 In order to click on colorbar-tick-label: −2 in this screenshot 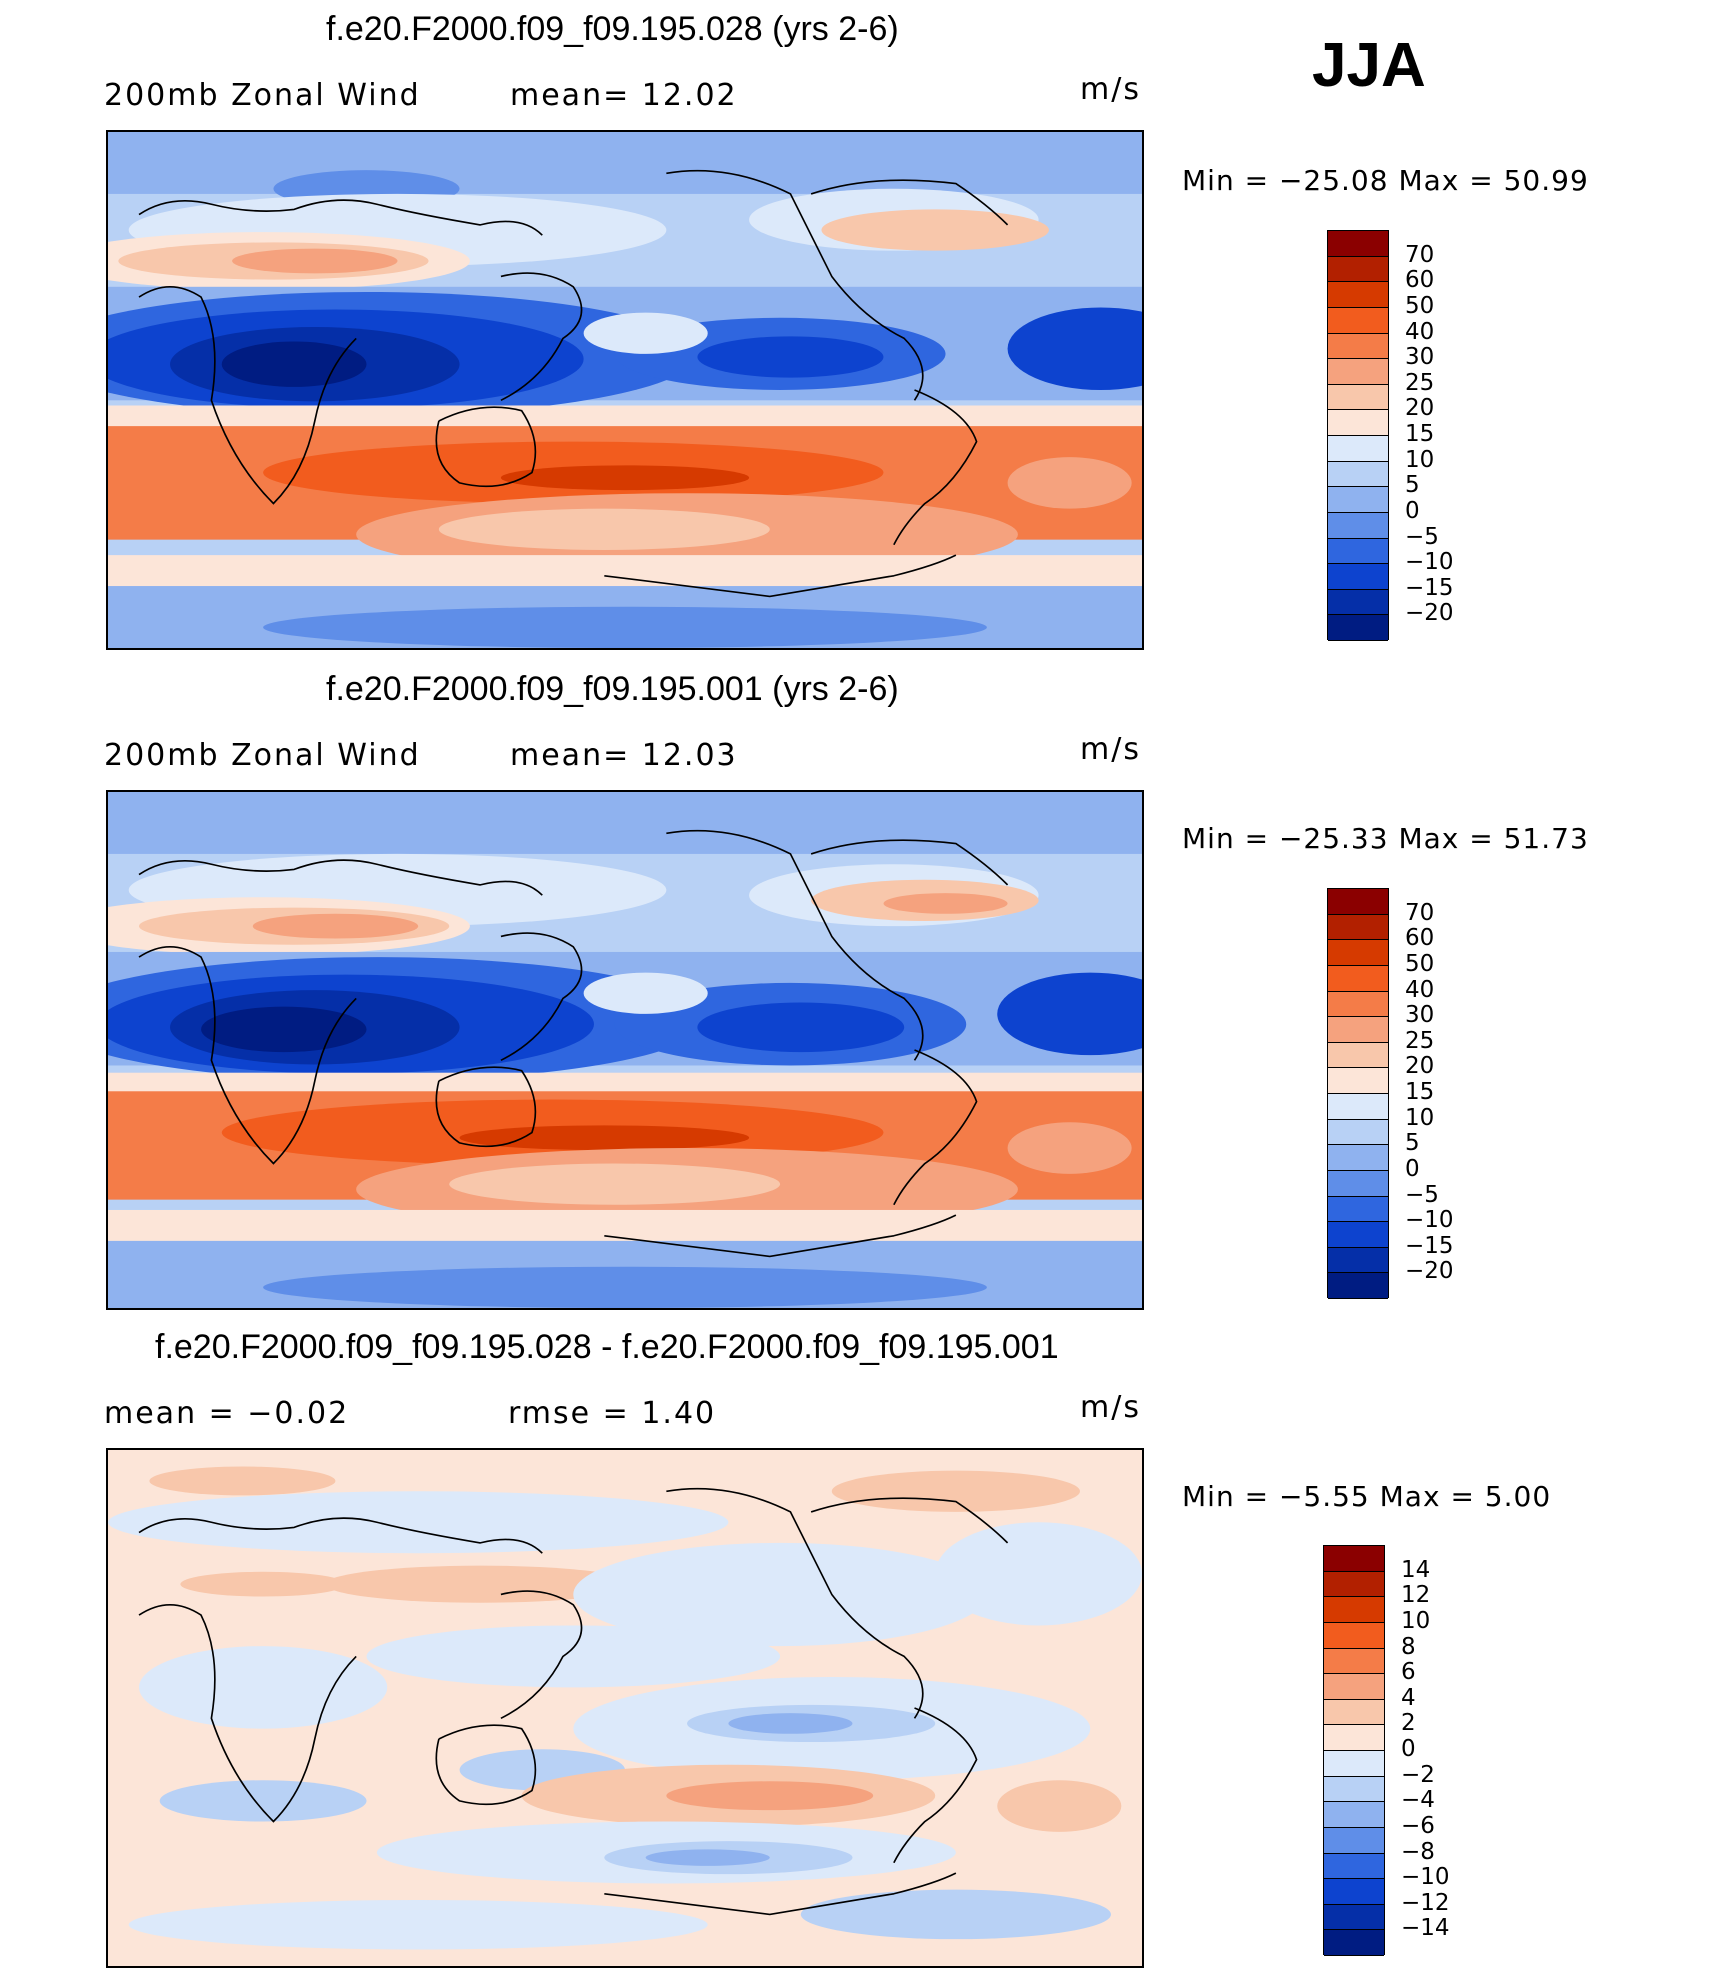, I will do `click(1418, 1774)`.